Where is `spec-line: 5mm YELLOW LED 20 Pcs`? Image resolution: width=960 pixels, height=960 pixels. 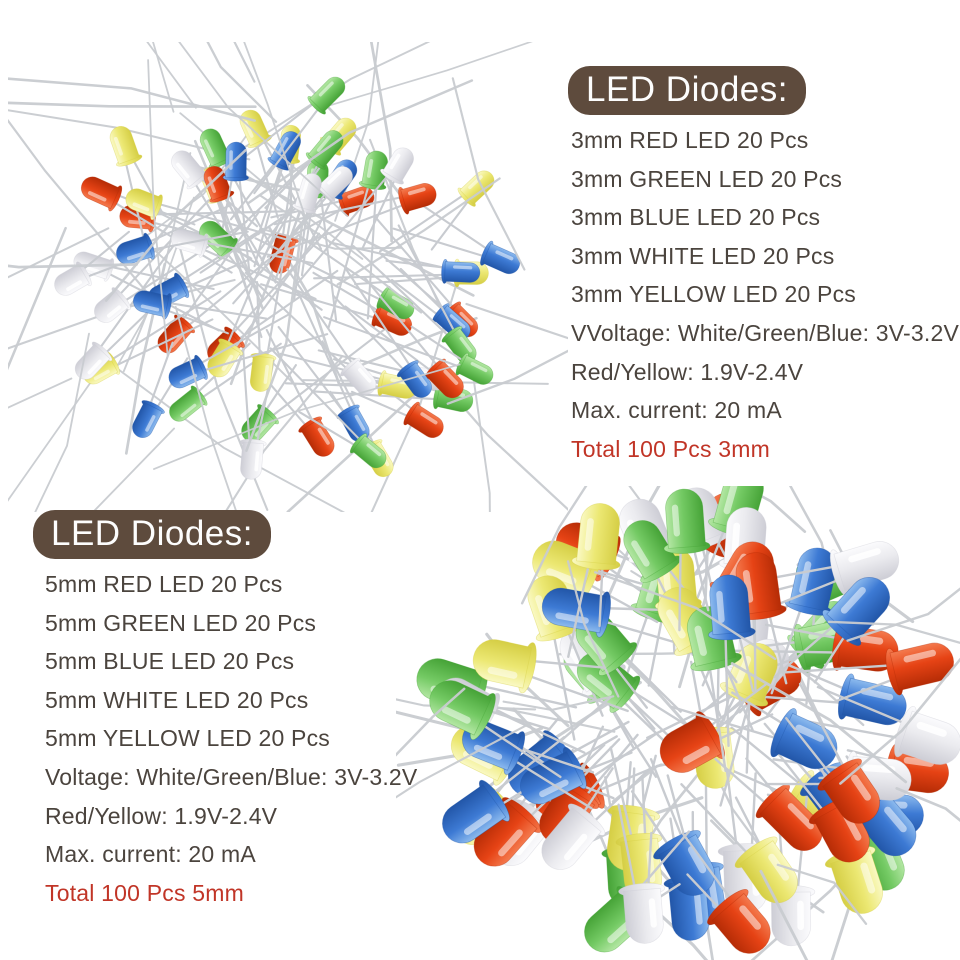
spec-line: 5mm YELLOW LED 20 Pcs is located at coordinates (187, 738).